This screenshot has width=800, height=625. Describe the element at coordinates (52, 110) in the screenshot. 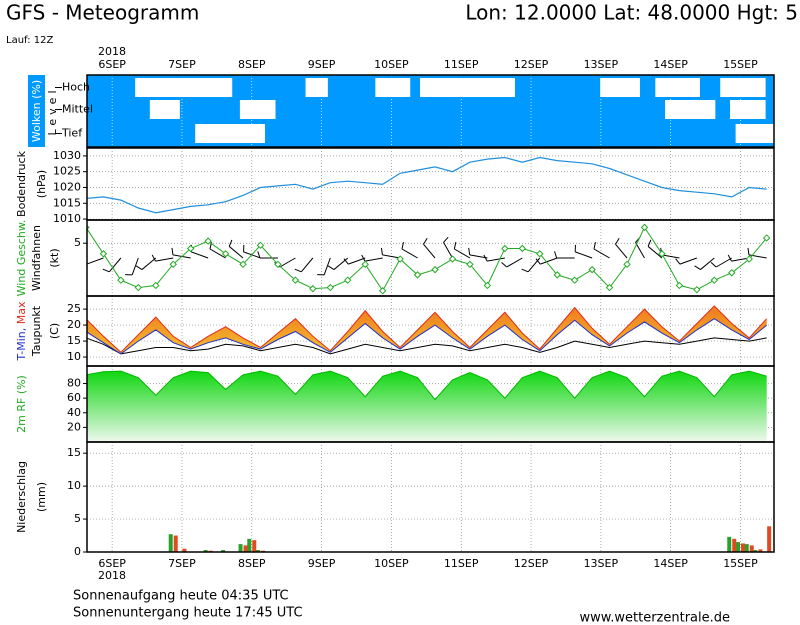

I see `y-label: Level` at that location.